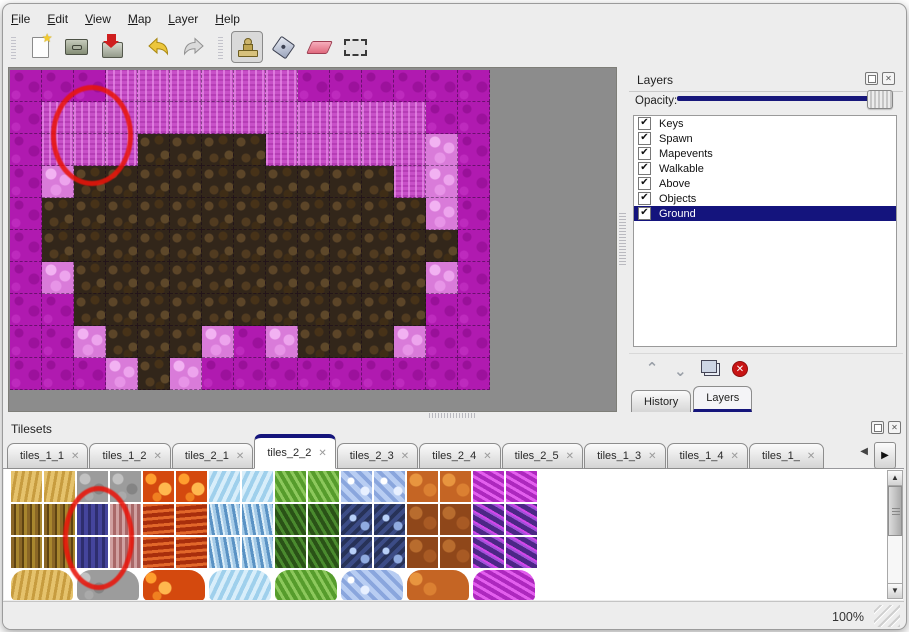 The width and height of the screenshot is (909, 632). Describe the element at coordinates (183, 19) in the screenshot. I see `menu-layer: Layer` at that location.